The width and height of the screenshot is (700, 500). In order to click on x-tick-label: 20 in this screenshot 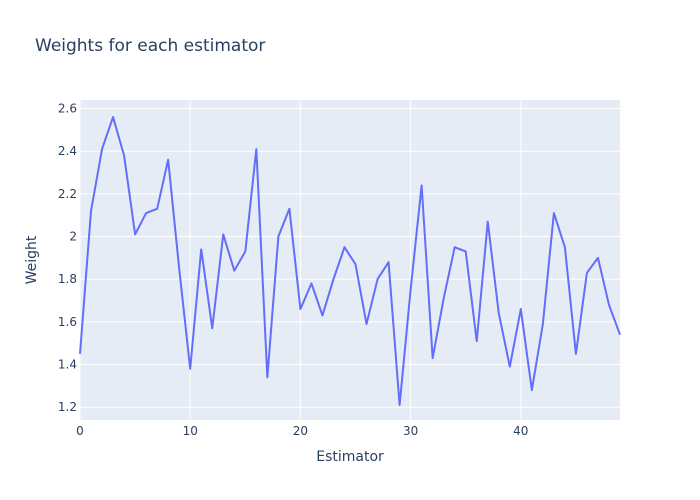, I will do `click(300, 431)`.